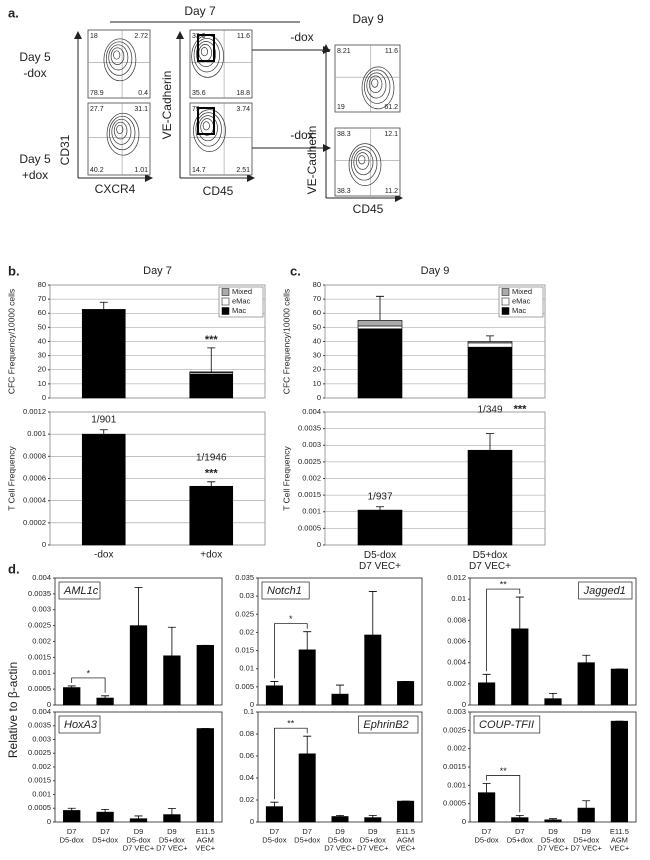 This screenshot has width=650, height=860. What do you see at coordinates (42, 326) in the screenshot?
I see `y-tick-label: 50` at bounding box center [42, 326].